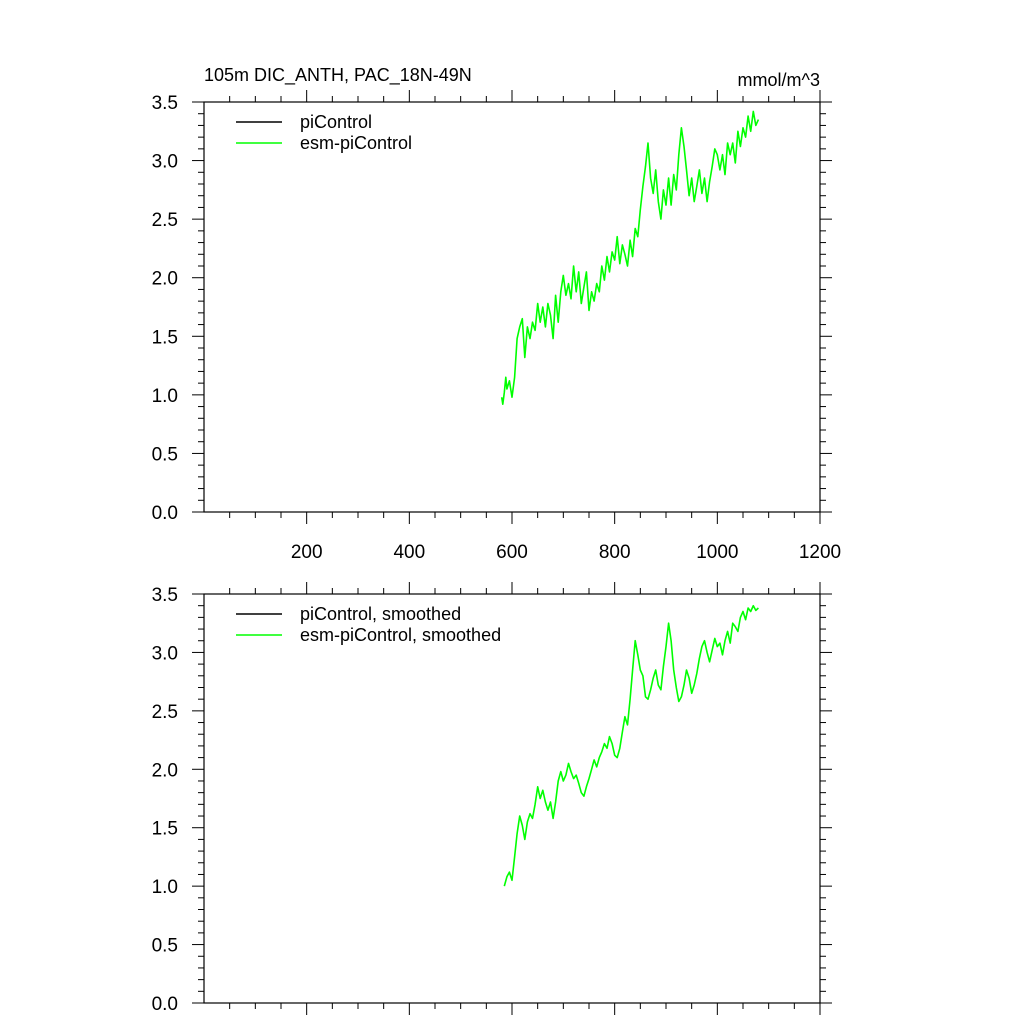 This screenshot has width=1024, height=1024. Describe the element at coordinates (717, 552) in the screenshot. I see `x-tick-label: 1000` at that location.